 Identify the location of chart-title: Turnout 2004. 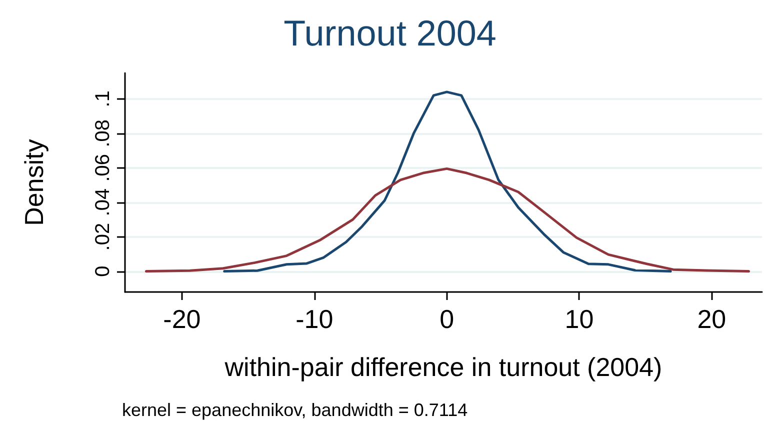
(390, 33).